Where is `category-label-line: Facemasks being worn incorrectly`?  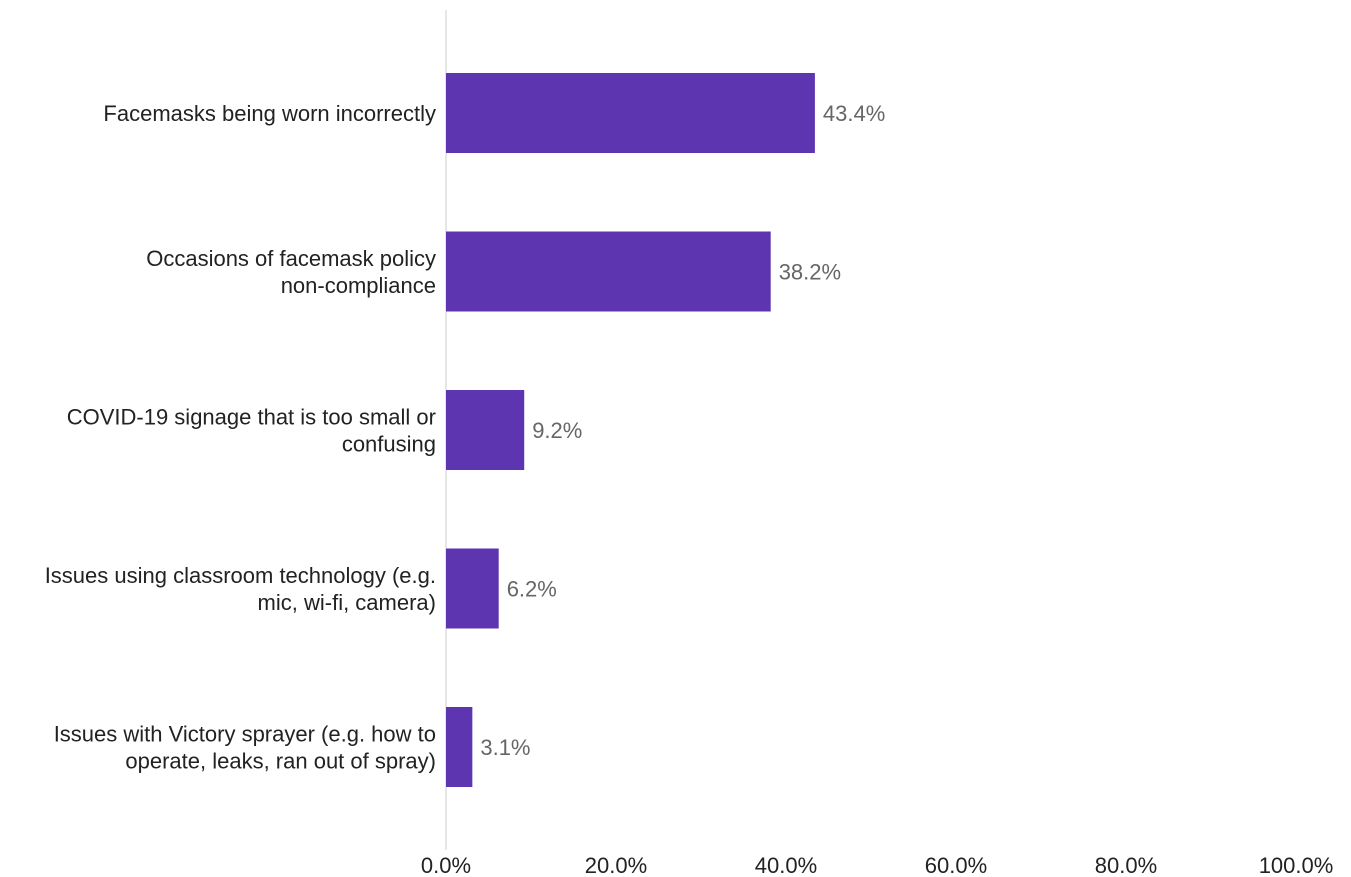
category-label-line: Facemasks being worn incorrectly is located at coordinates (269, 113).